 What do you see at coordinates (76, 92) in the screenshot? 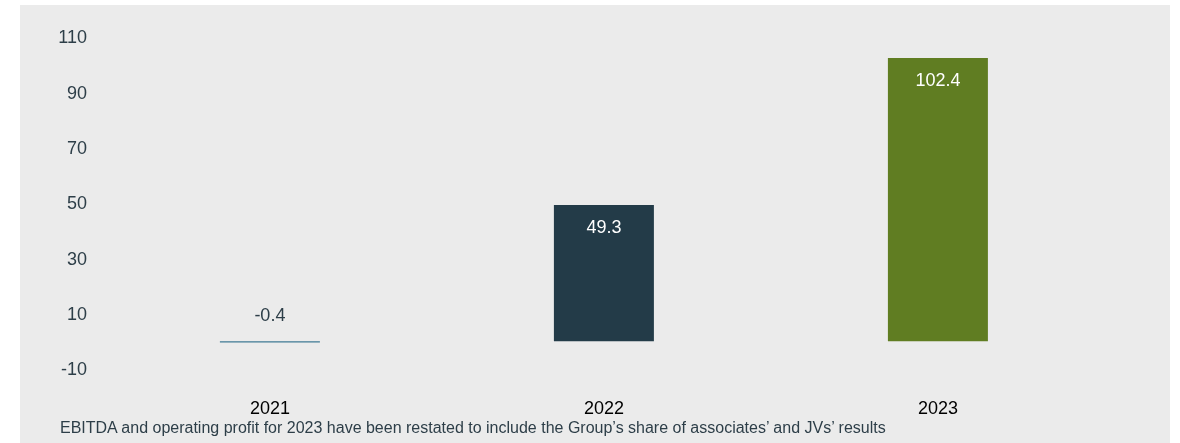
I see `y-tick-label: 90` at bounding box center [76, 92].